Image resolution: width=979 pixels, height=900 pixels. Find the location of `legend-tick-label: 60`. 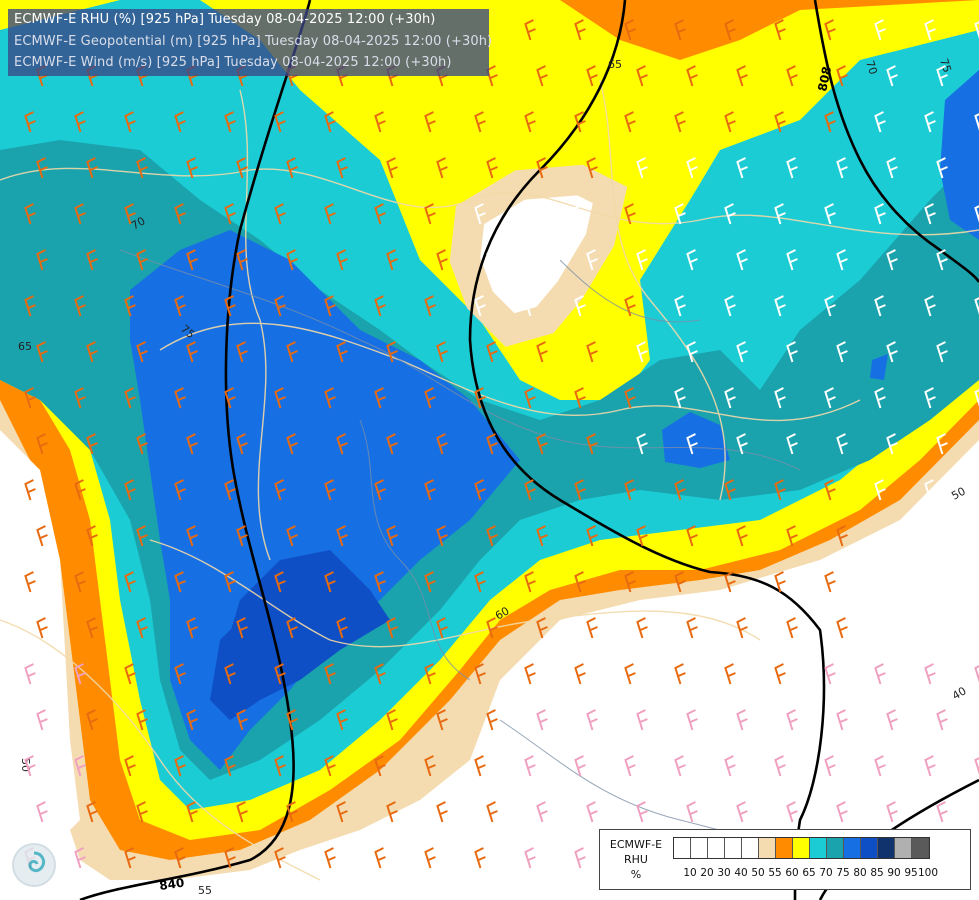

legend-tick-label: 60 is located at coordinates (792, 873).